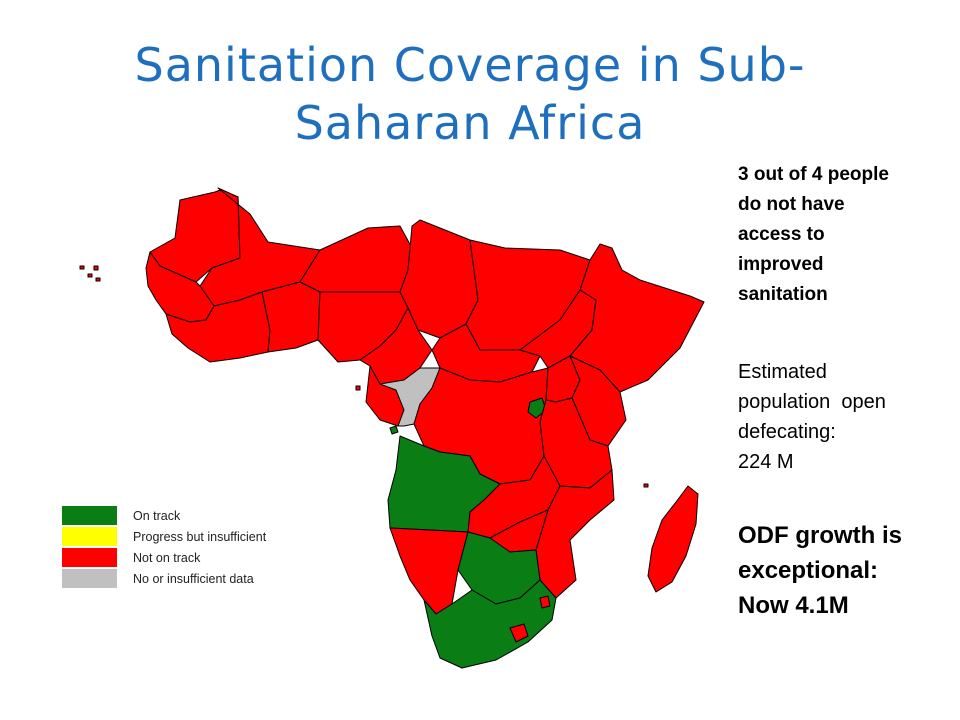 This screenshot has width=960, height=720. Describe the element at coordinates (637, 318) in the screenshot. I see `region-horn` at that location.